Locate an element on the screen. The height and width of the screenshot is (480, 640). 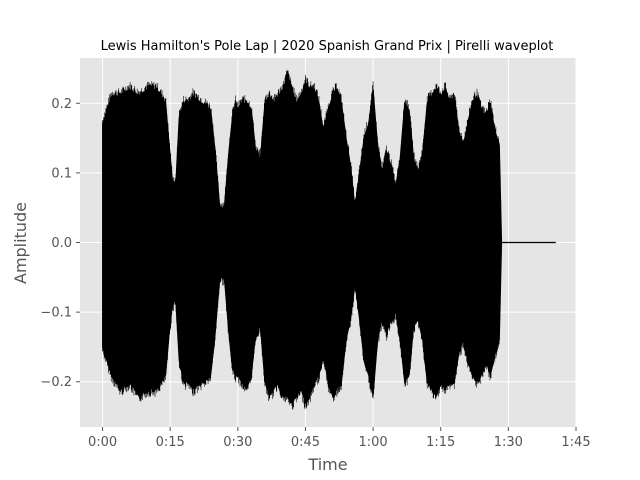
x-axis-label: Time is located at coordinates (327, 464).